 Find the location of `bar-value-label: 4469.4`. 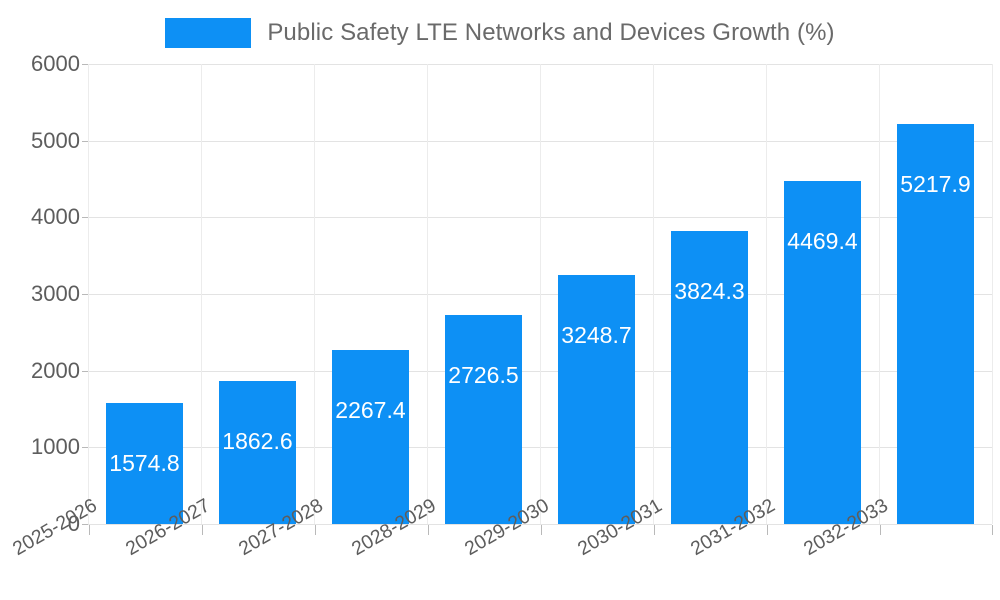

bar-value-label: 4469.4 is located at coordinates (822, 241).